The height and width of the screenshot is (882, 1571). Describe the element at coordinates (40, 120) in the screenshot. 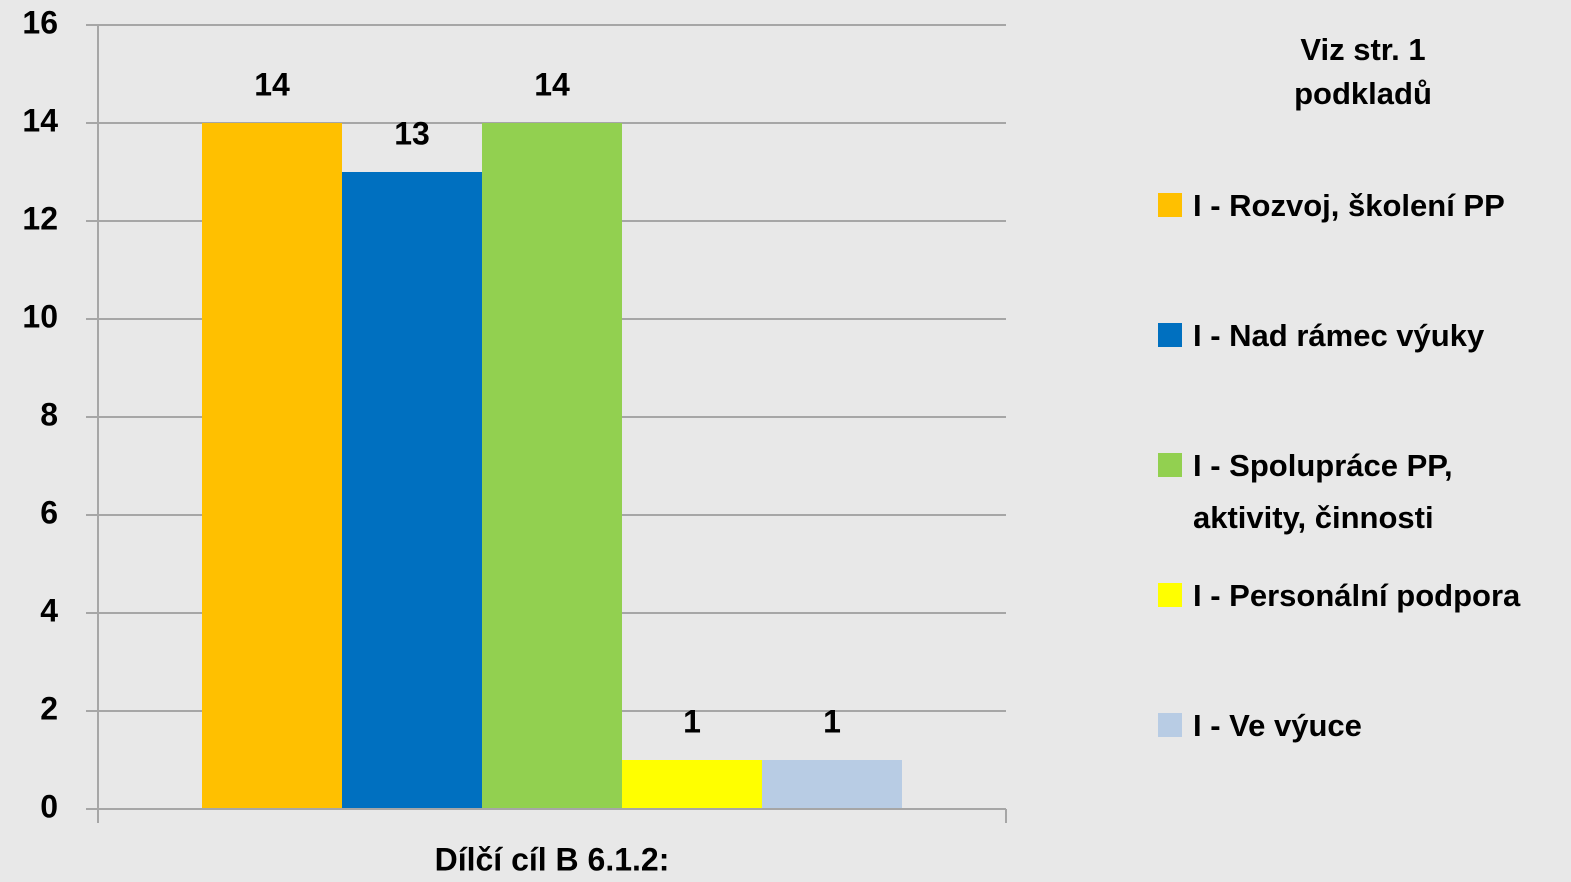

I see `y-tick-label: 14` at that location.